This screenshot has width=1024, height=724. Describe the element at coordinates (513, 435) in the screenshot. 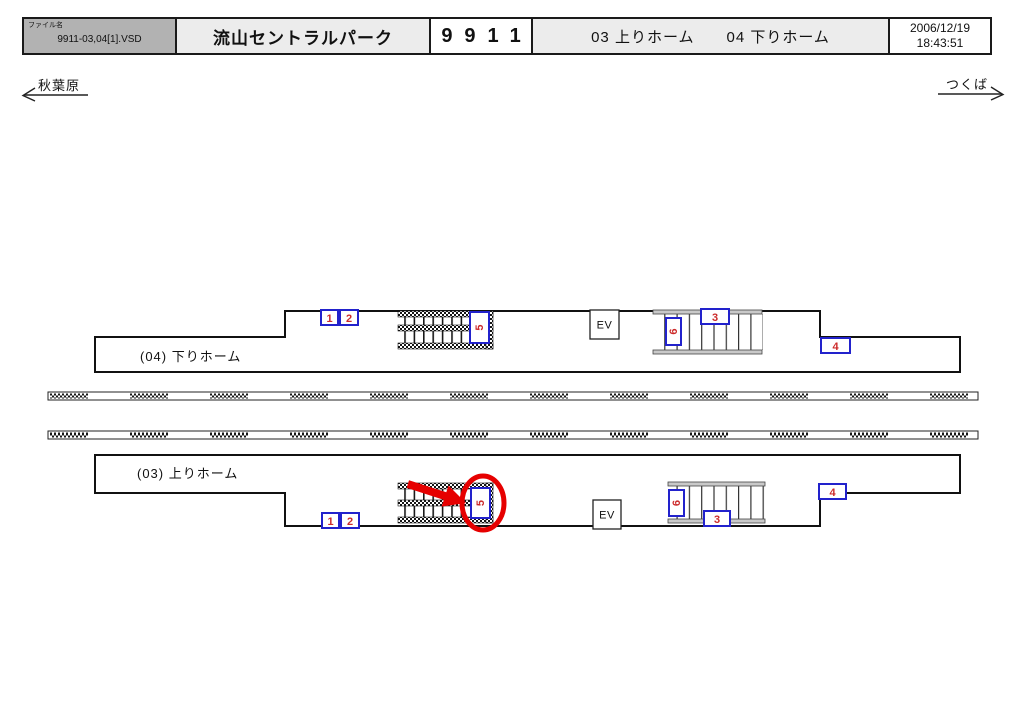

I see `track-lower` at that location.